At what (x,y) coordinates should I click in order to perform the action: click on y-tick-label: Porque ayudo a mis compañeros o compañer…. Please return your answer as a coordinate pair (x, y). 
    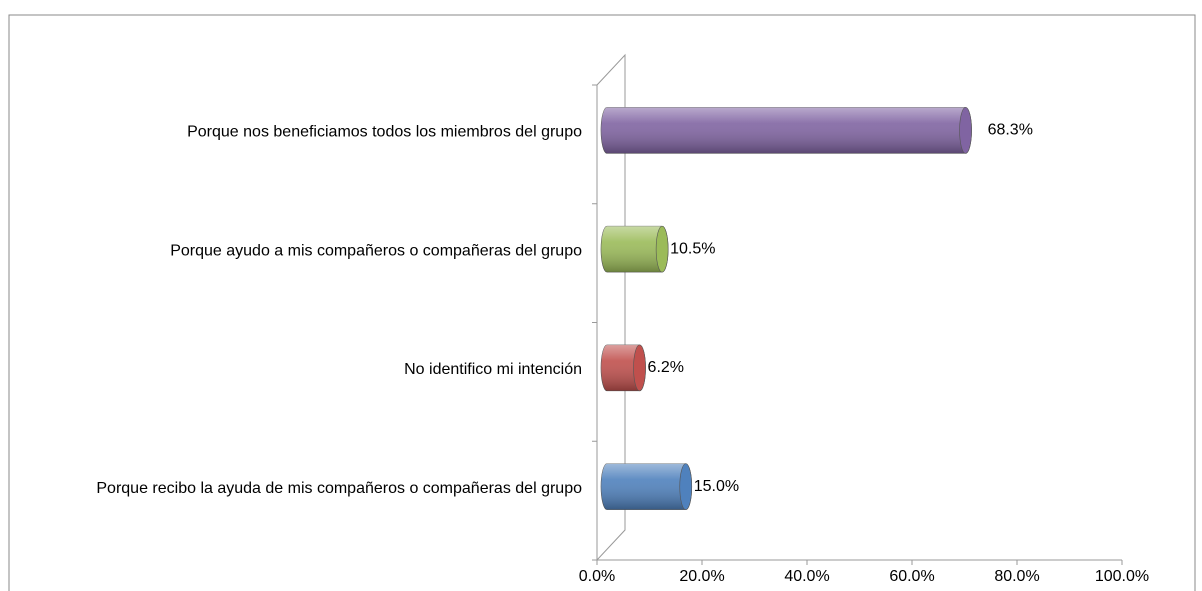
    Looking at the image, I should click on (376, 250).